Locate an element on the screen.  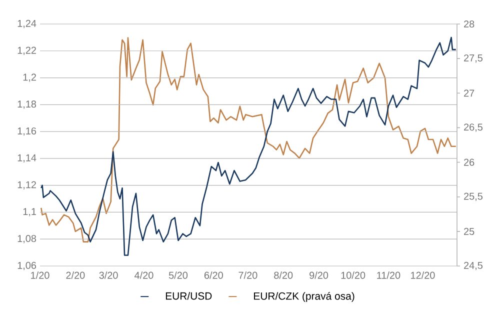
x-tick-label: 4/20 is located at coordinates (144, 275).